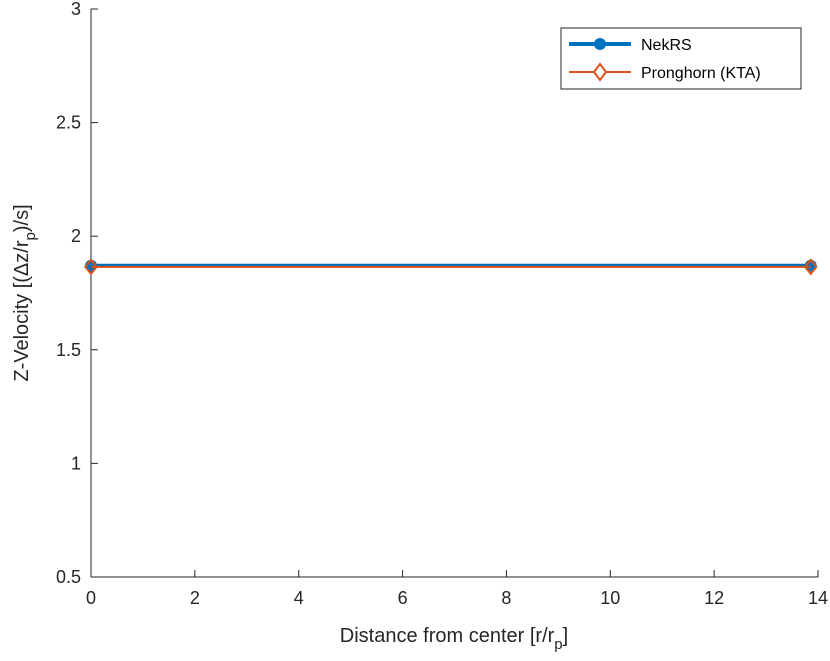 The image size is (830, 661). What do you see at coordinates (506, 598) in the screenshot?
I see `x-tick-label: 8` at bounding box center [506, 598].